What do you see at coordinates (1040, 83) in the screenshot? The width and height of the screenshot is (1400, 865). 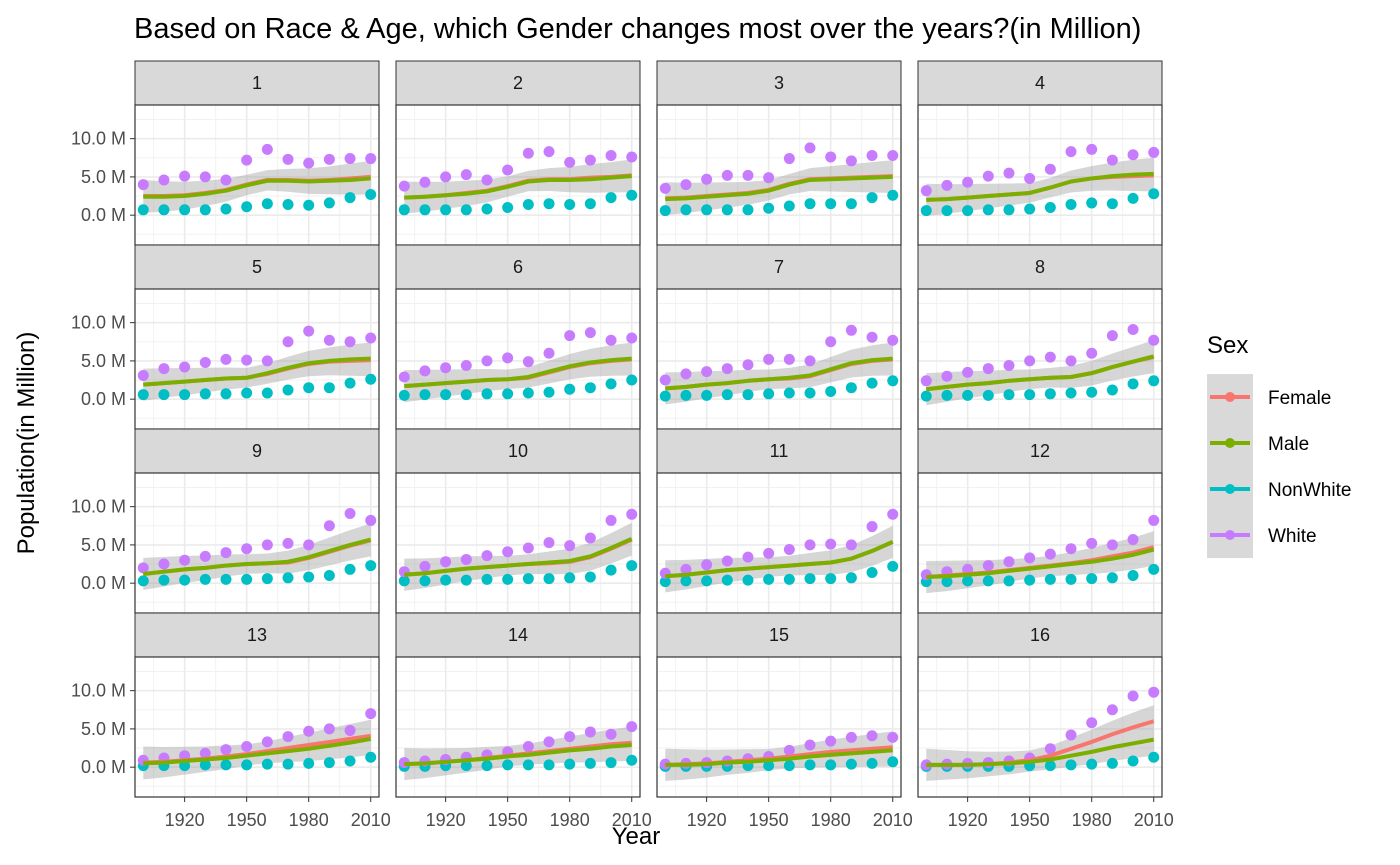 I see `facet-strip-label: 4` at bounding box center [1040, 83].